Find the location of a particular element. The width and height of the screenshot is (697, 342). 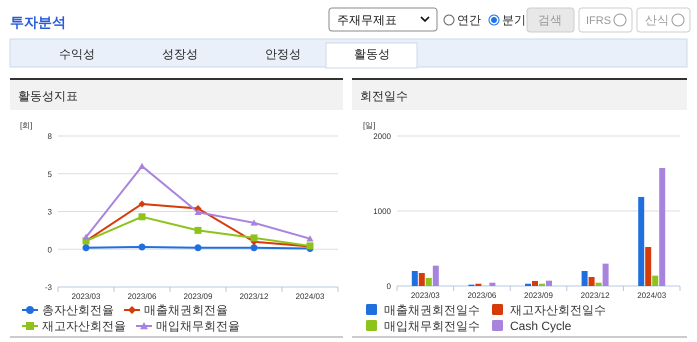

legend-label: 매출채권회전일수 is located at coordinates (432, 310).